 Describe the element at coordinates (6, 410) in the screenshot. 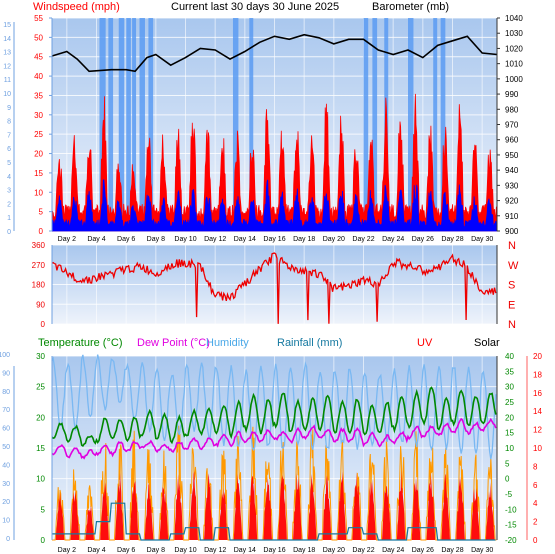

I see `humidity-tick-label: 70` at that location.